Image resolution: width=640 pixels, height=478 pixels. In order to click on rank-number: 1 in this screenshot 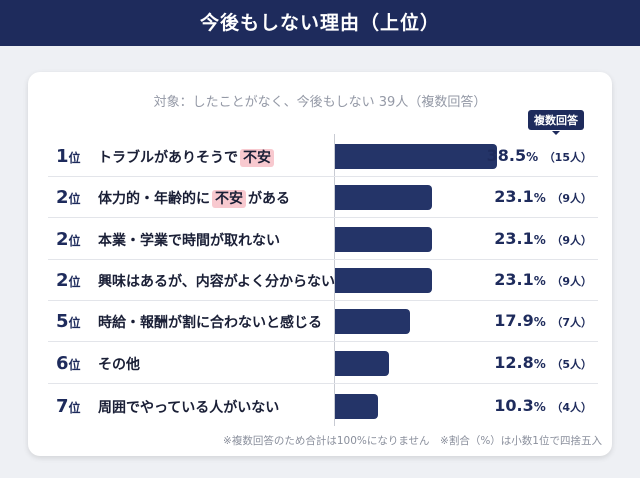, I will do `click(62, 156)`.